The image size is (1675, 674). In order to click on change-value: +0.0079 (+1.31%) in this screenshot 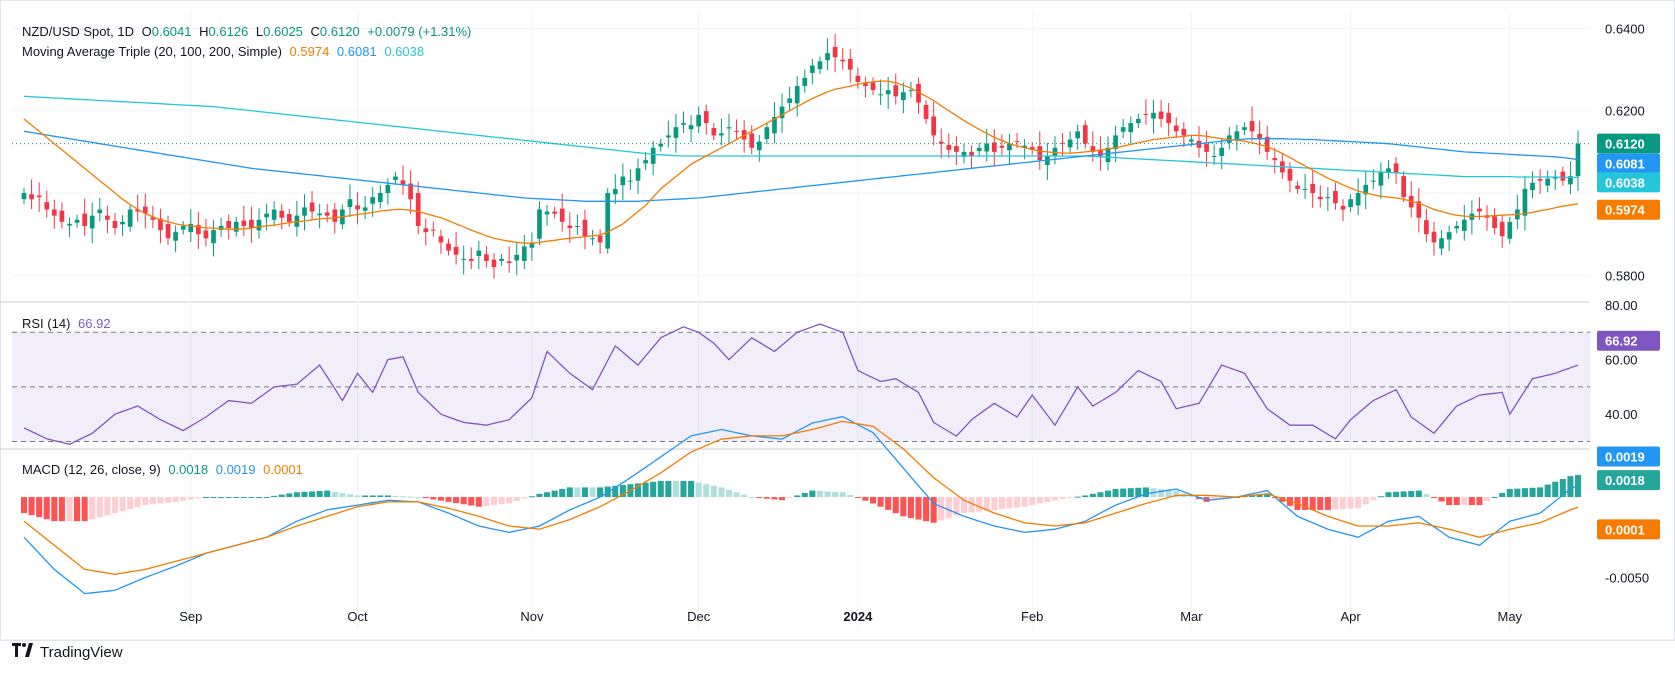, I will do `click(419, 31)`.